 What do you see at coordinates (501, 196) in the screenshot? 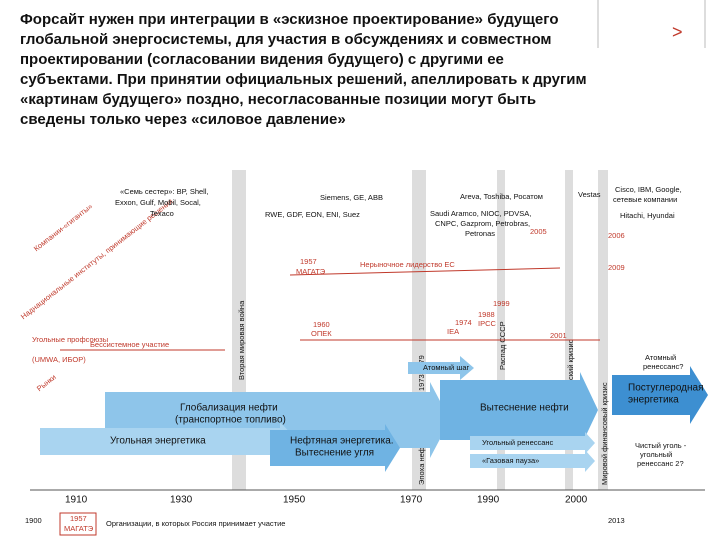
I see `company: Areva, Toshiba, Росатом` at bounding box center [501, 196].